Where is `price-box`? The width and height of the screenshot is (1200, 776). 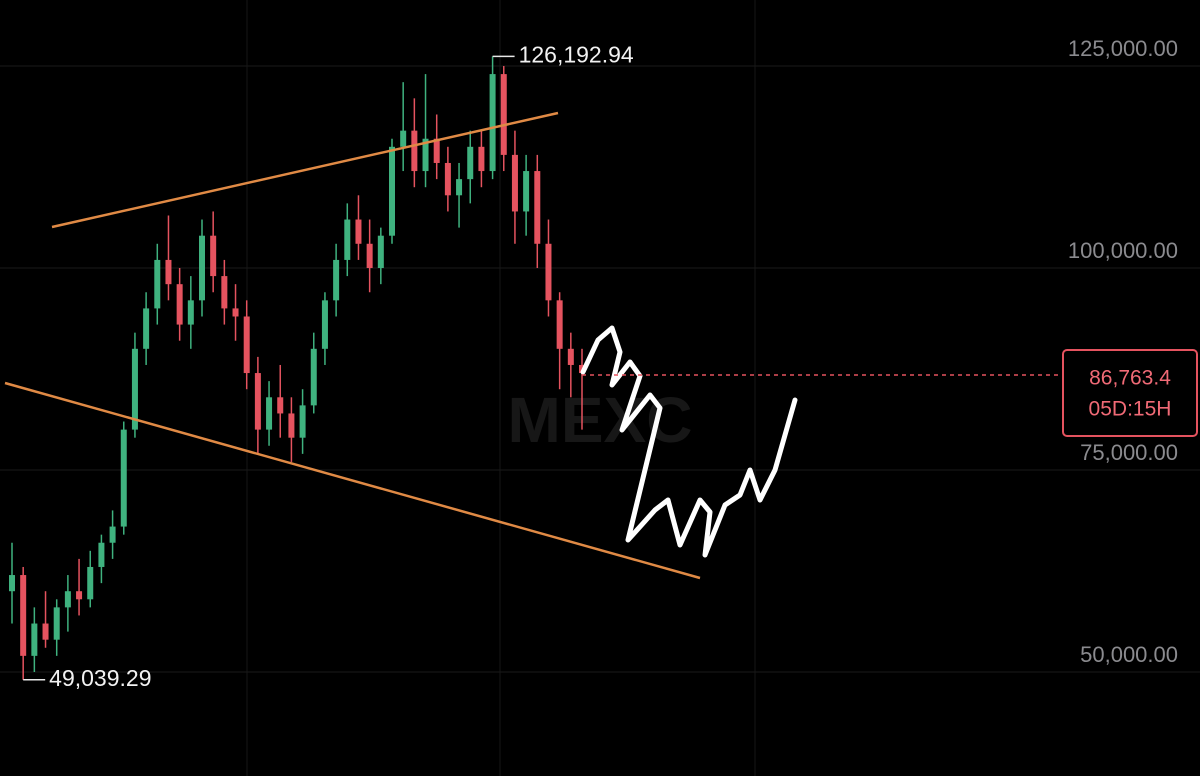
price-box is located at coordinates (1130, 393).